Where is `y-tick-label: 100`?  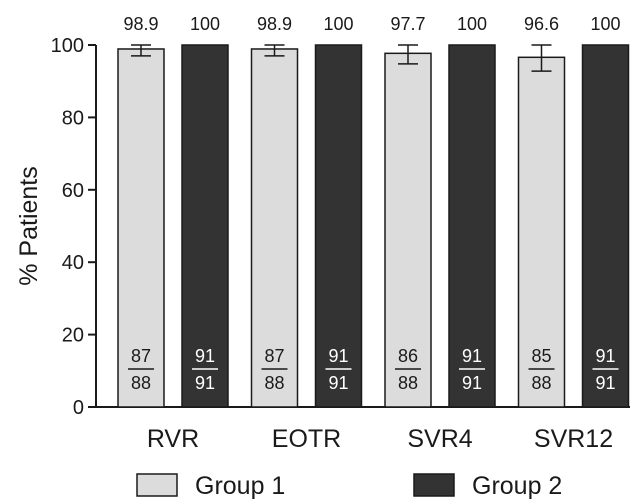 y-tick-label: 100 is located at coordinates (67, 46).